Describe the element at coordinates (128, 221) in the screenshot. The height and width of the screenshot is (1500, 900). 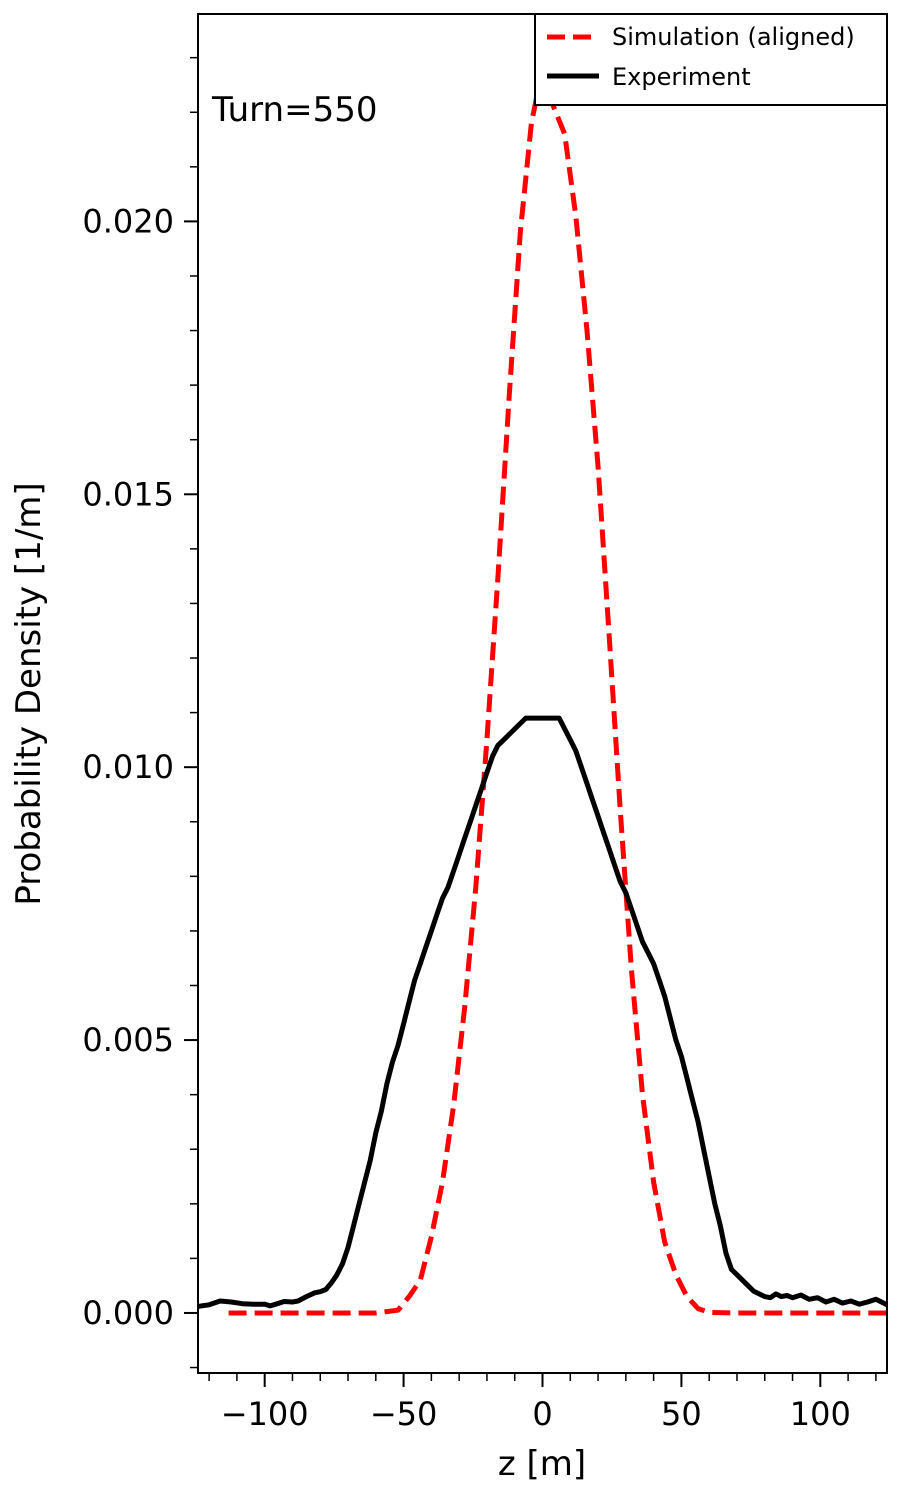
I see `y-tick-label: 0.020` at that location.